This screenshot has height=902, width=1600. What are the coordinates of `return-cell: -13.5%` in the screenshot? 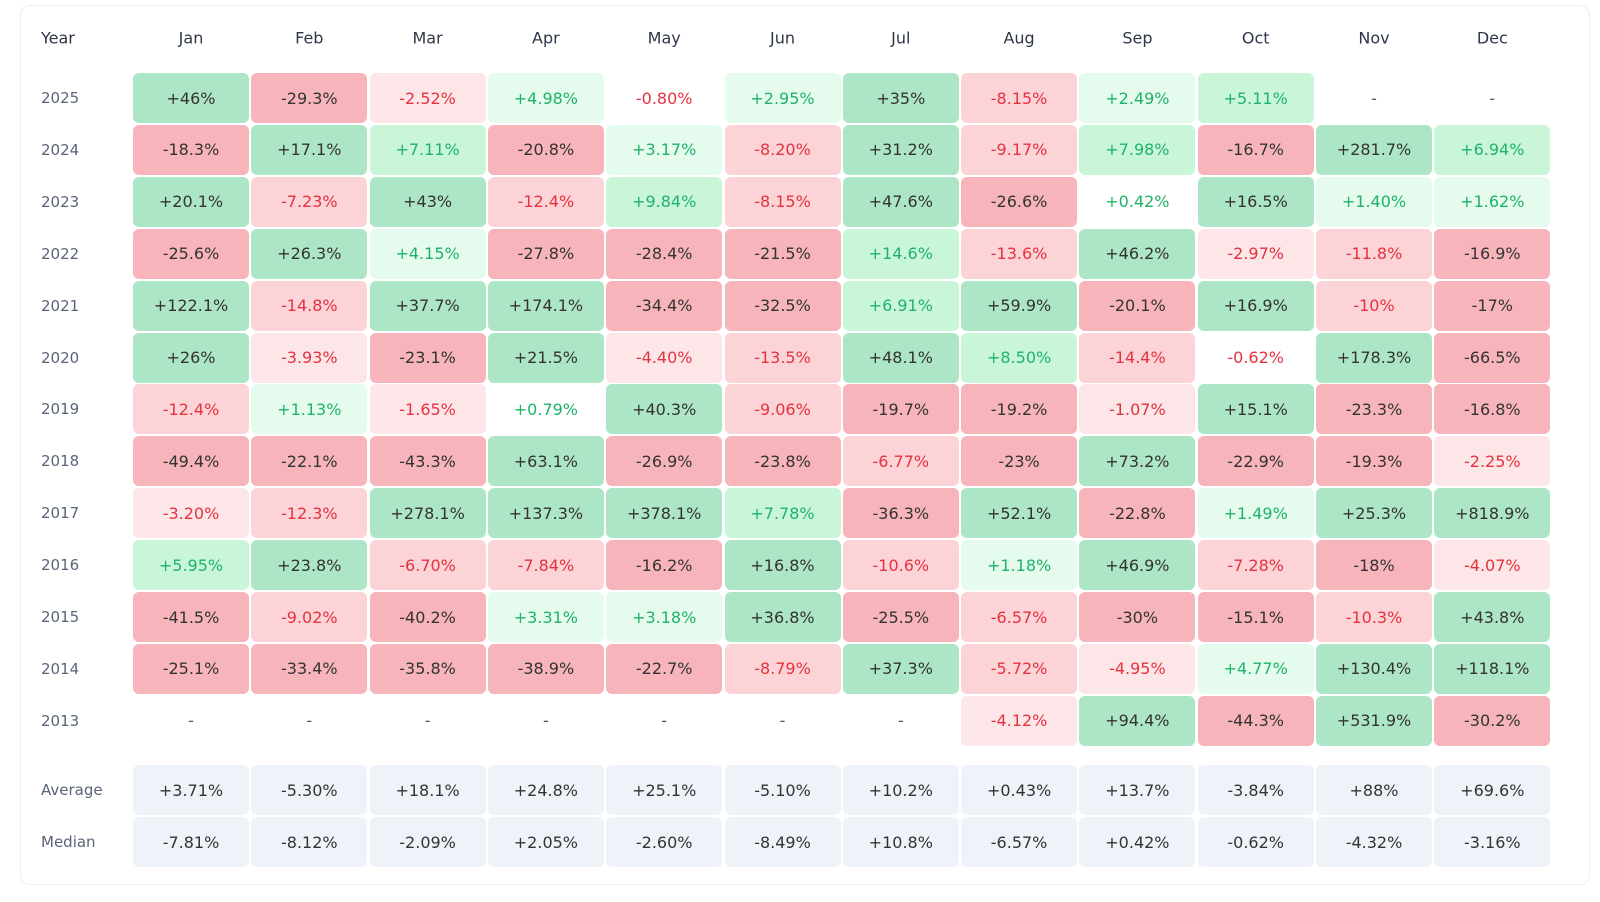 It's located at (782, 357).